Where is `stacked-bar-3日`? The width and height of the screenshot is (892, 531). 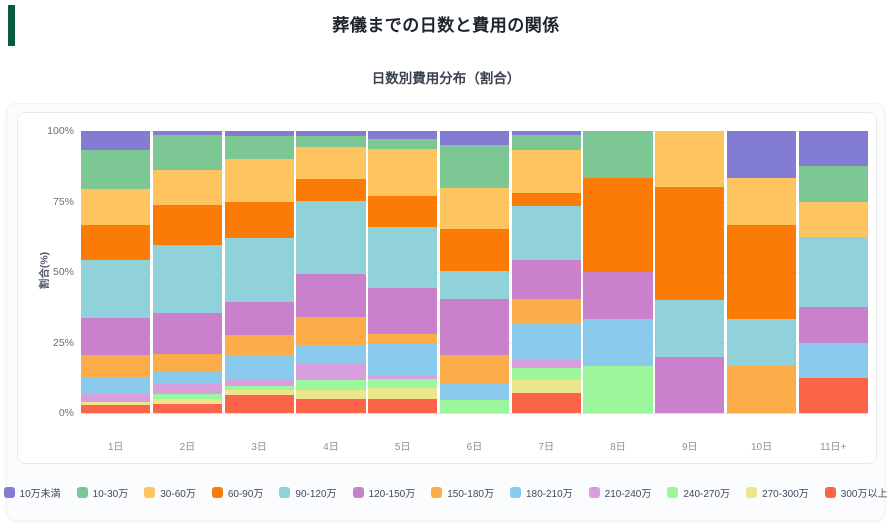 stacked-bar-3日 is located at coordinates (259, 272).